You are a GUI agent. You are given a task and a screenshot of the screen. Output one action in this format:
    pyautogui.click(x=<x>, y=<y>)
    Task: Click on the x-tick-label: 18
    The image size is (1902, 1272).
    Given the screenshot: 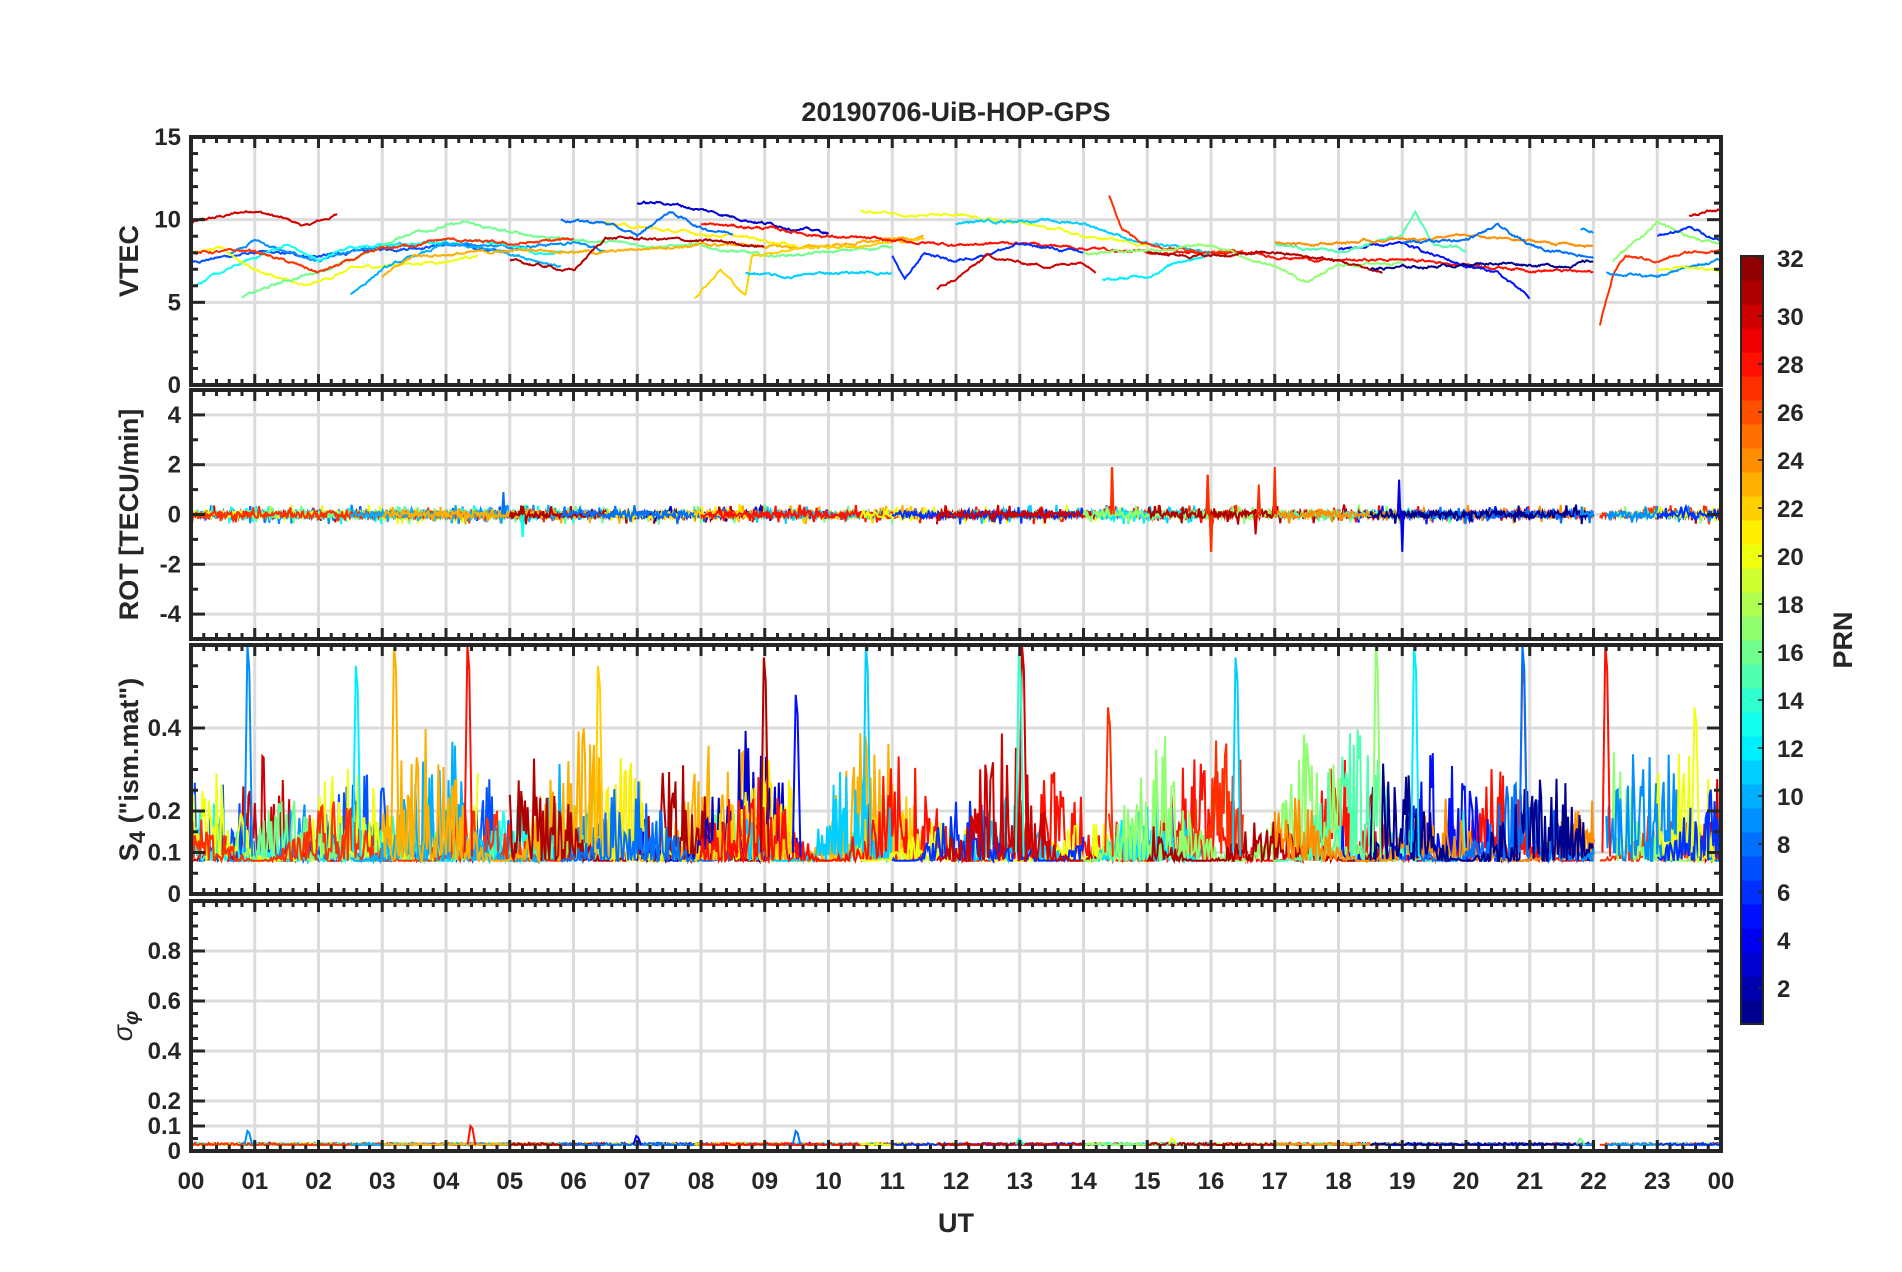 What is the action you would take?
    pyautogui.click(x=1338, y=1181)
    